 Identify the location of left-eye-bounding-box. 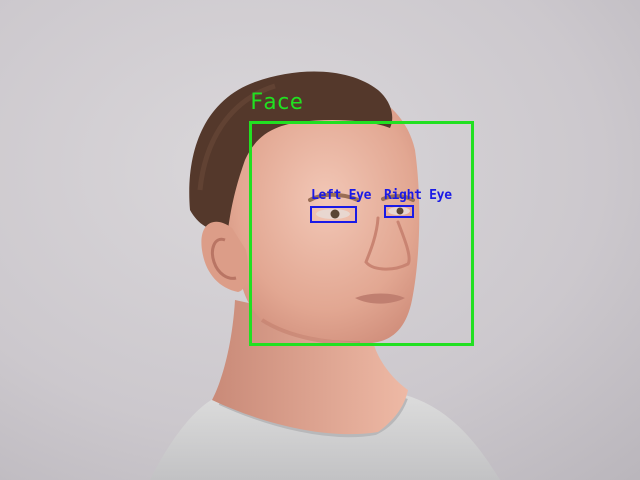
(333, 214).